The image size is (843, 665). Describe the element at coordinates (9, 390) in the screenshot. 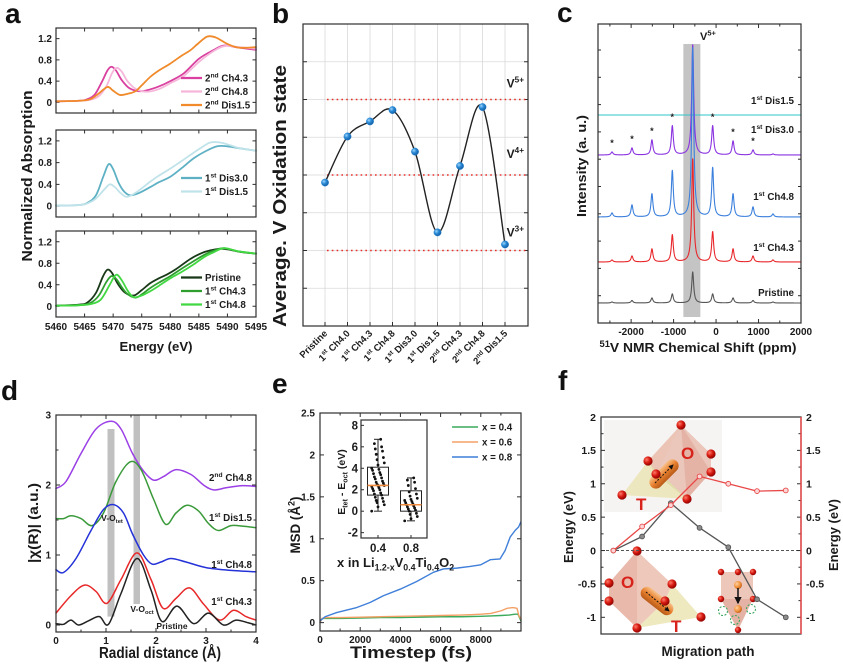

I see `panel-letter: d` at that location.